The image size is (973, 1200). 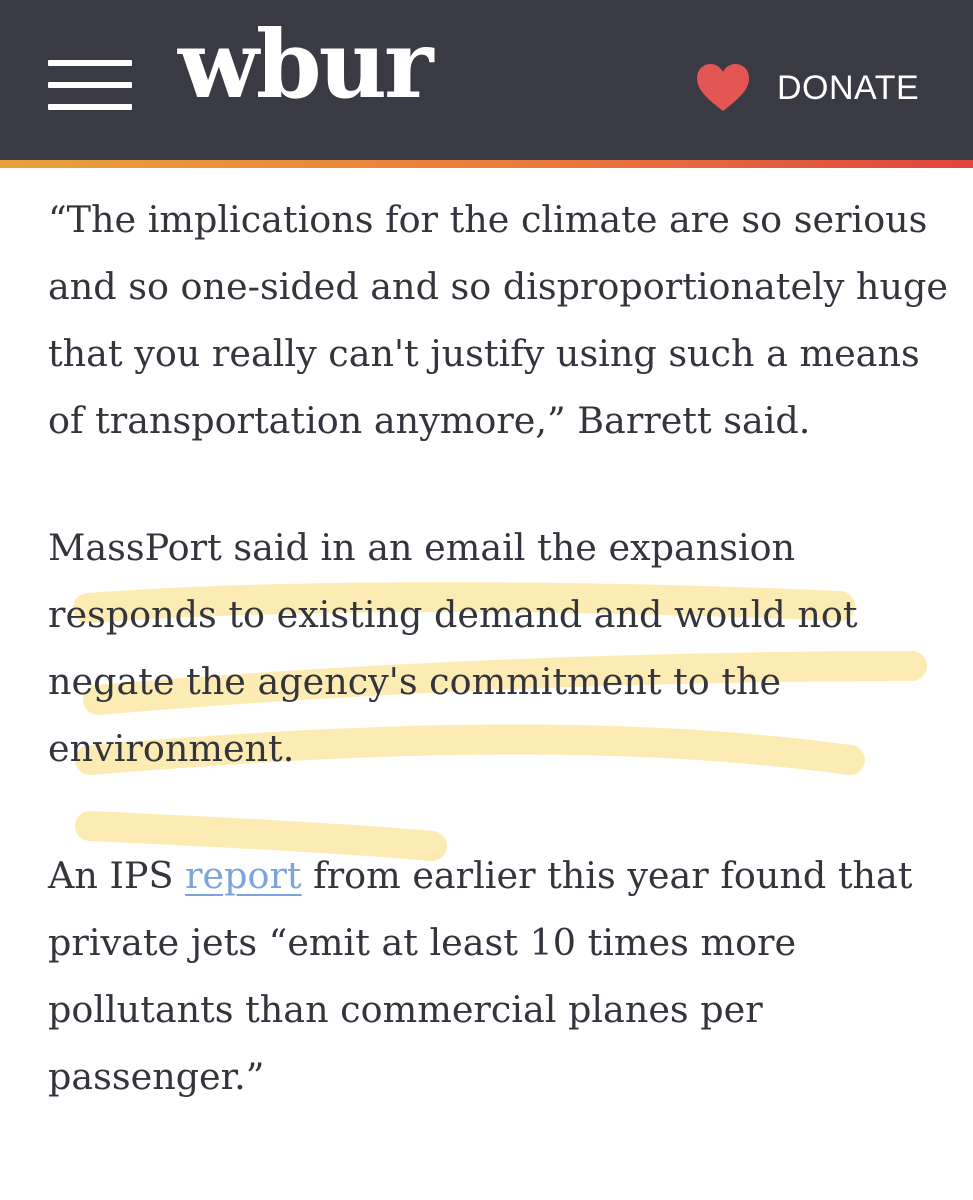 What do you see at coordinates (243, 875) in the screenshot?
I see `report-link: report` at bounding box center [243, 875].